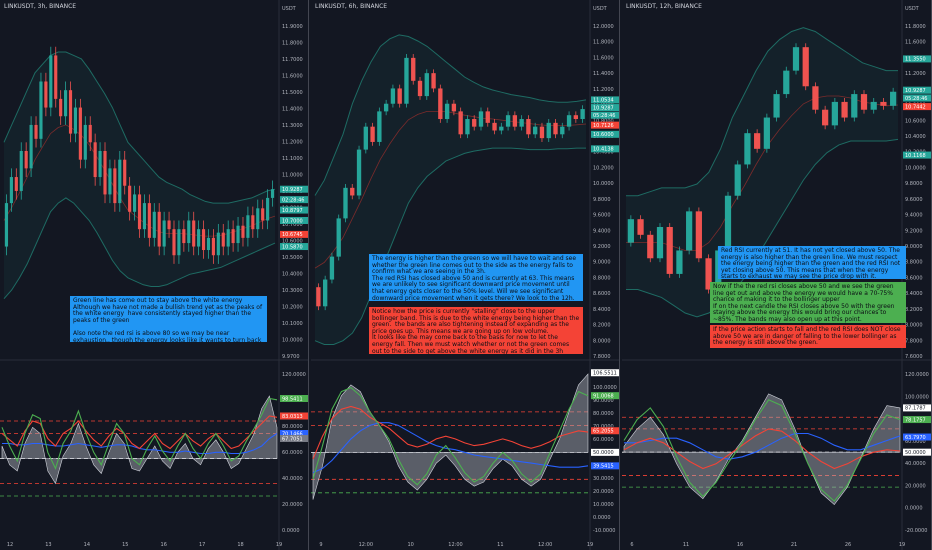 The image size is (932, 550). What do you see at coordinates (320, 545) in the screenshot?
I see `time-axis-tick: 9` at bounding box center [320, 545].